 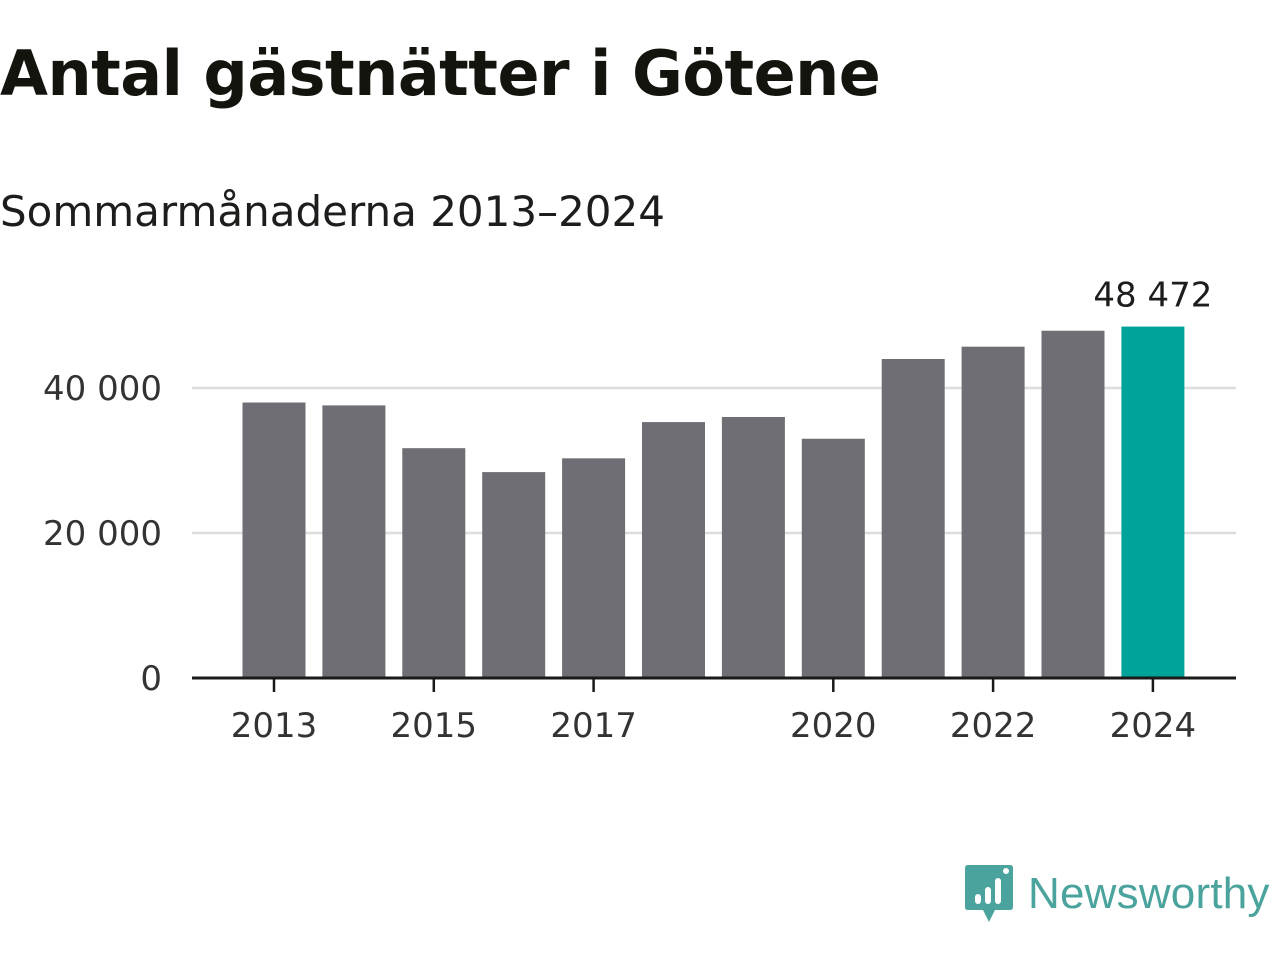 I want to click on x-tick-label: 2015, so click(x=434, y=726).